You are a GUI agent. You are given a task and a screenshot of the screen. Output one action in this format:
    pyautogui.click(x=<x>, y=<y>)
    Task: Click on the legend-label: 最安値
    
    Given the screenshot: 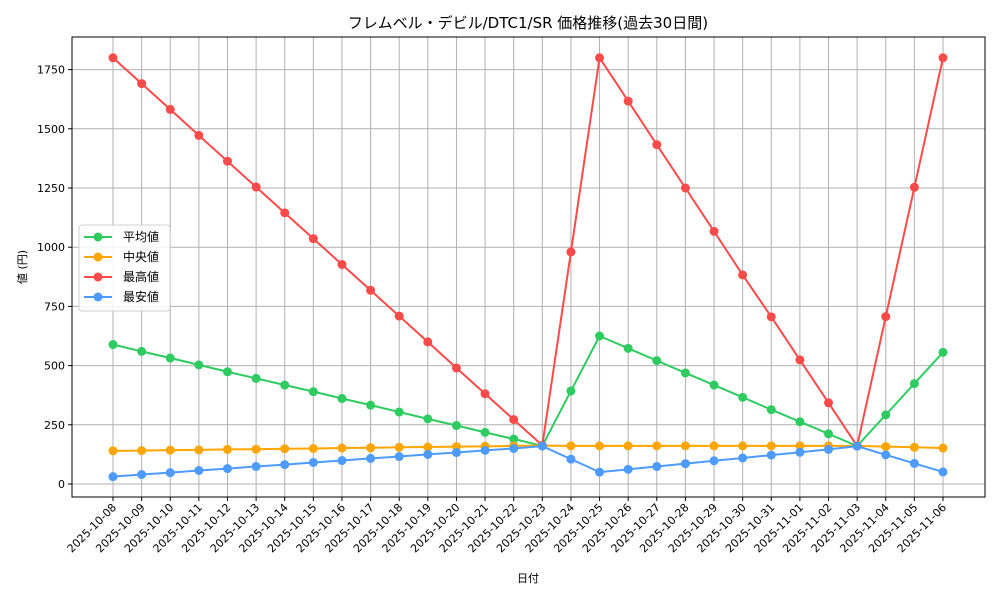 What is the action you would take?
    pyautogui.click(x=141, y=296)
    